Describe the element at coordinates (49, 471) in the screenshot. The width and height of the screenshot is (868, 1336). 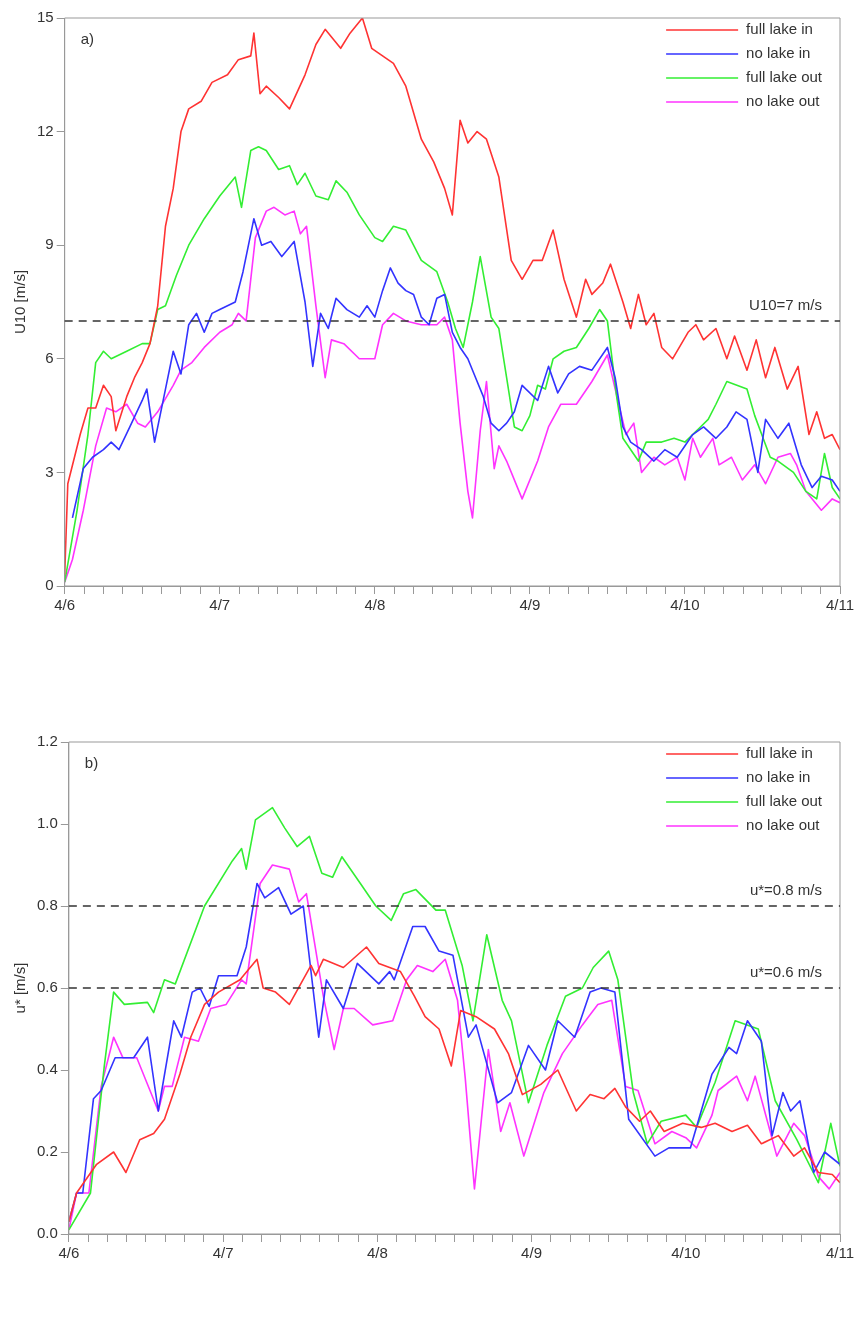
I see `y-tick-label: 3` at that location.